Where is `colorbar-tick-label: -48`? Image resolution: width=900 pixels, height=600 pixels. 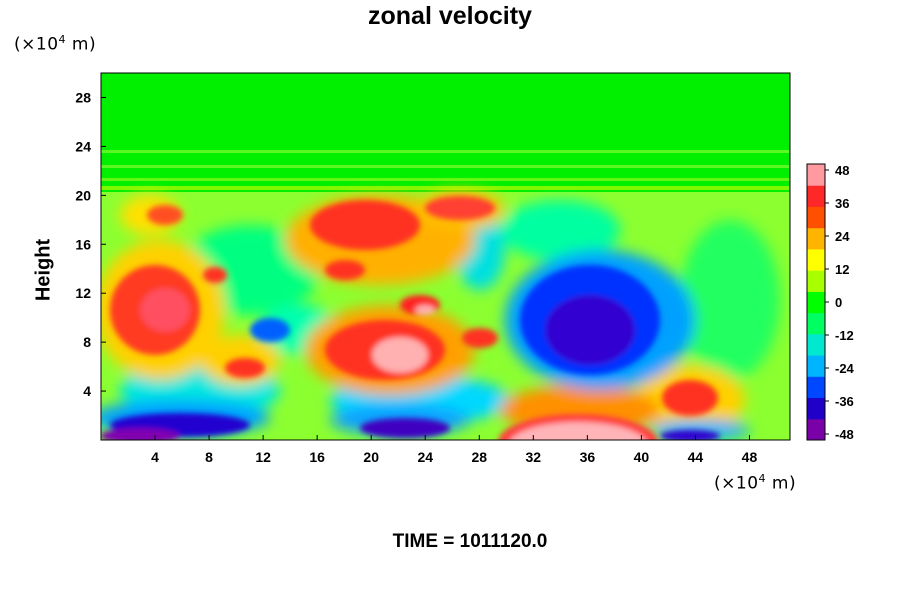
colorbar-tick-label: -48 is located at coordinates (844, 434).